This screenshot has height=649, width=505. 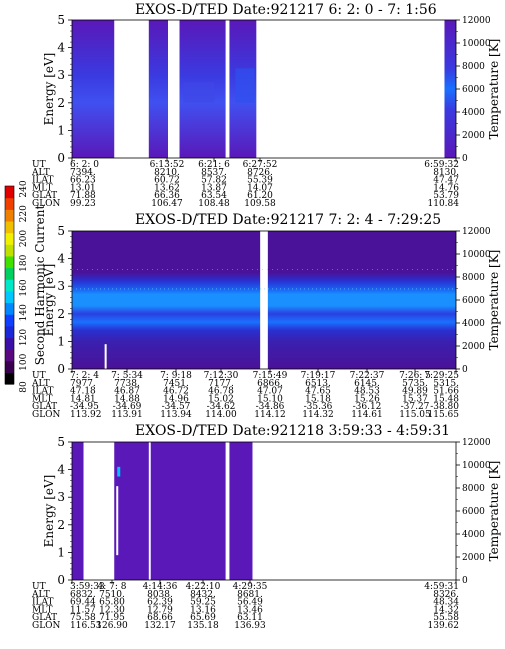 What do you see at coordinates (84, 407) in the screenshot?
I see `table-cell: -34.95` at bounding box center [84, 407].